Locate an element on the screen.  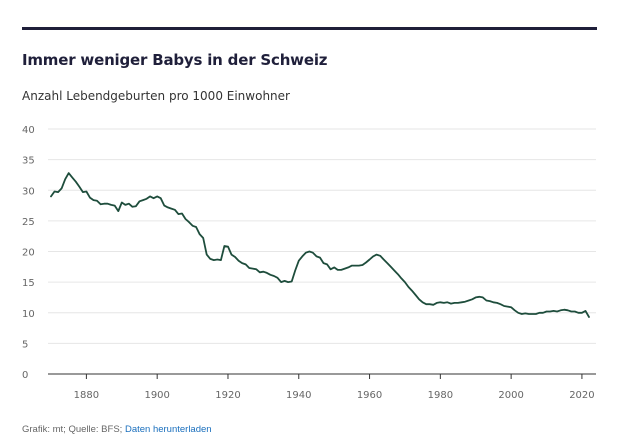
y-tick-label-20: 20 is located at coordinates (28, 253).